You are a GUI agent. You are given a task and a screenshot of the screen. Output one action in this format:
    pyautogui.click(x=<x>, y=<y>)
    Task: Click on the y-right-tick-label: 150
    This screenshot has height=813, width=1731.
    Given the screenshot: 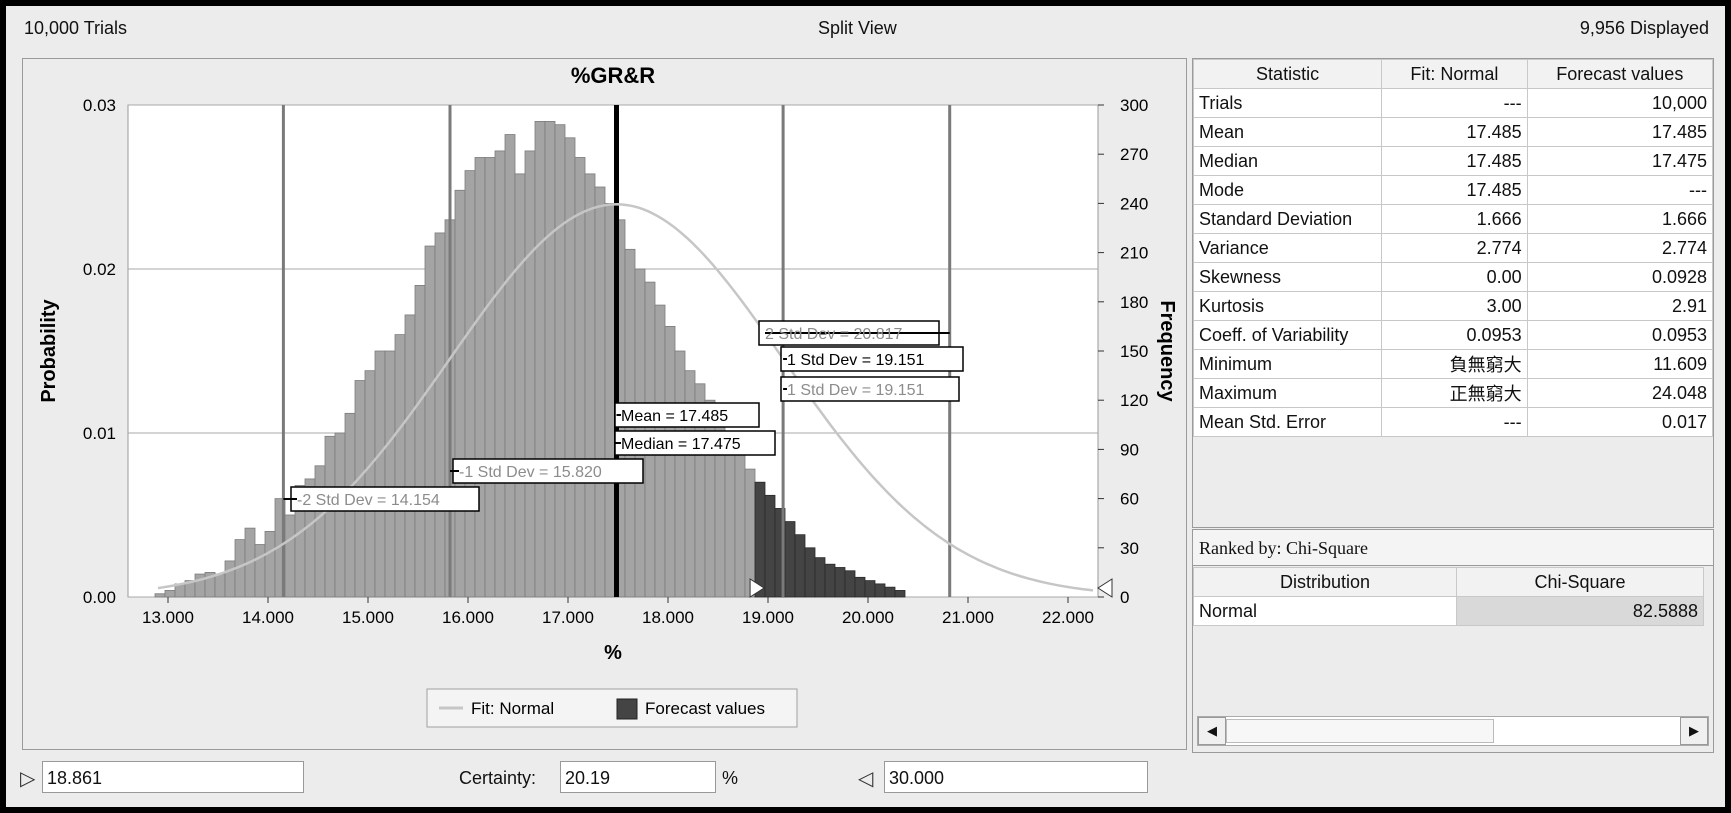 What is the action you would take?
    pyautogui.click(x=1134, y=351)
    